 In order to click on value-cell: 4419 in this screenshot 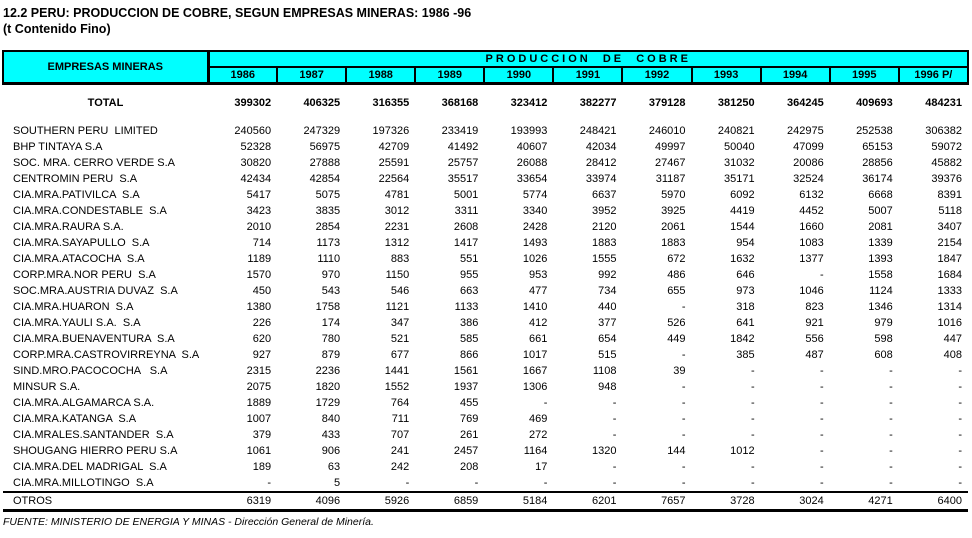, I will do `click(742, 211)`.